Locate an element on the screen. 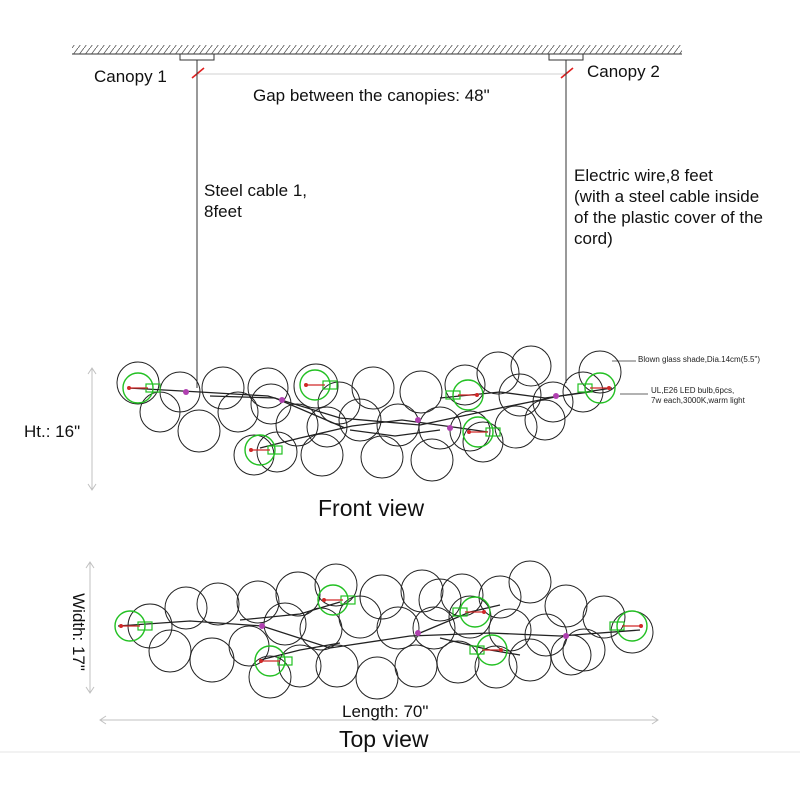 The width and height of the screenshot is (800, 805). gap-label: Gap between the canopies: 48" is located at coordinates (371, 95).